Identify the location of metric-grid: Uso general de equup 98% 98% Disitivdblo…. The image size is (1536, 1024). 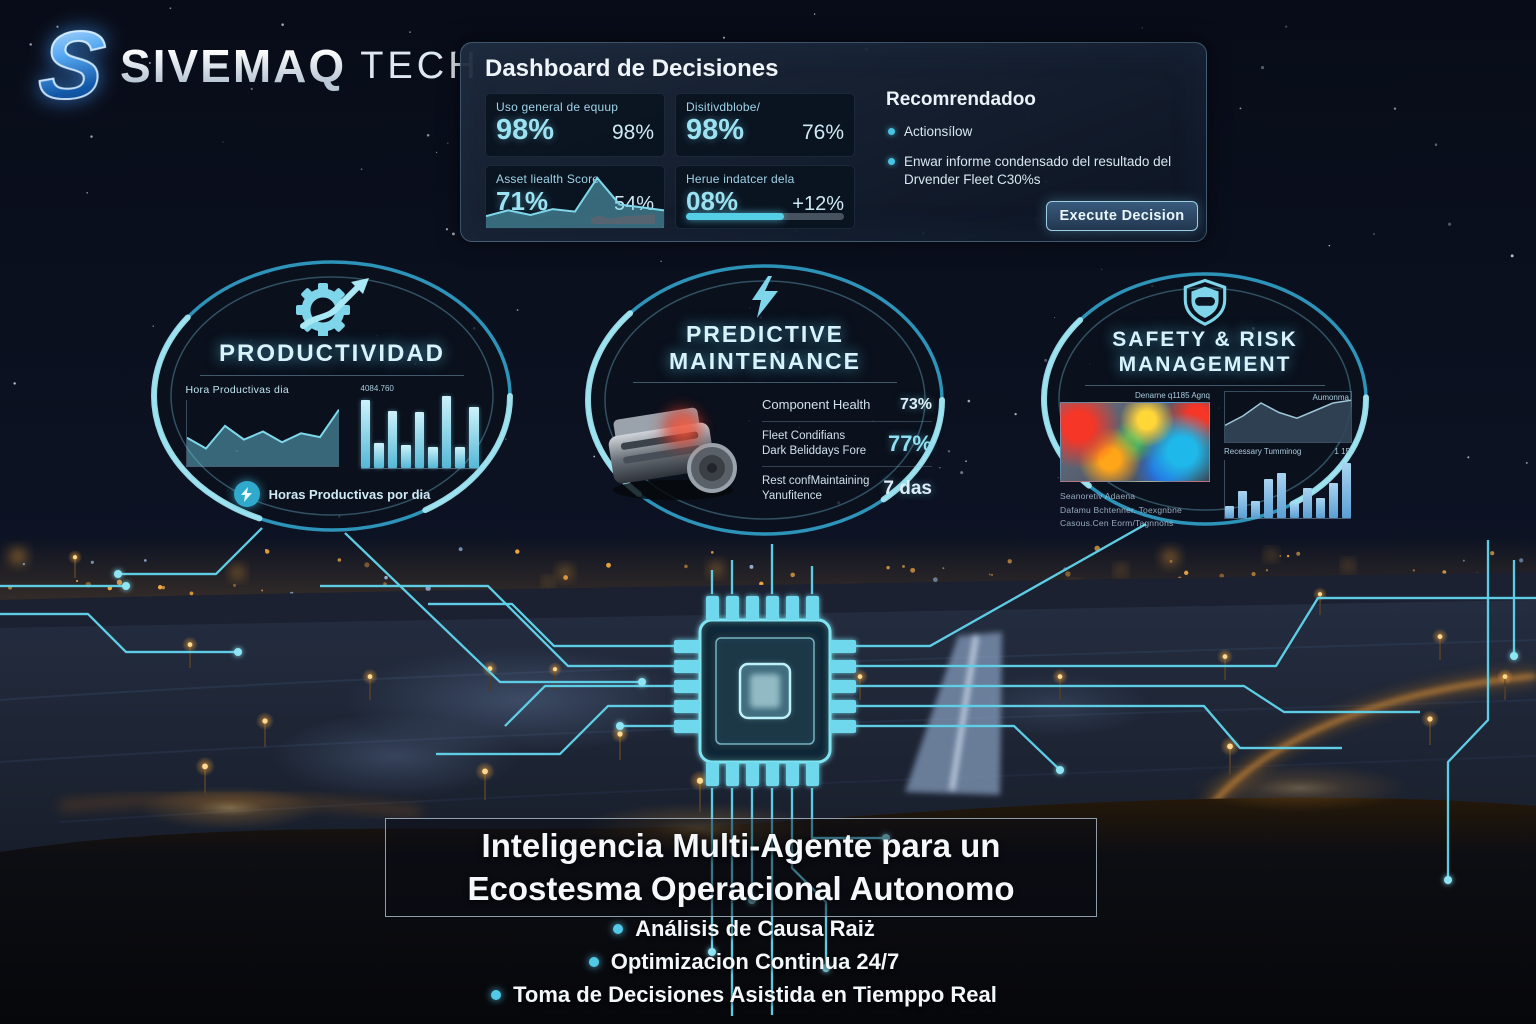
(670, 161).